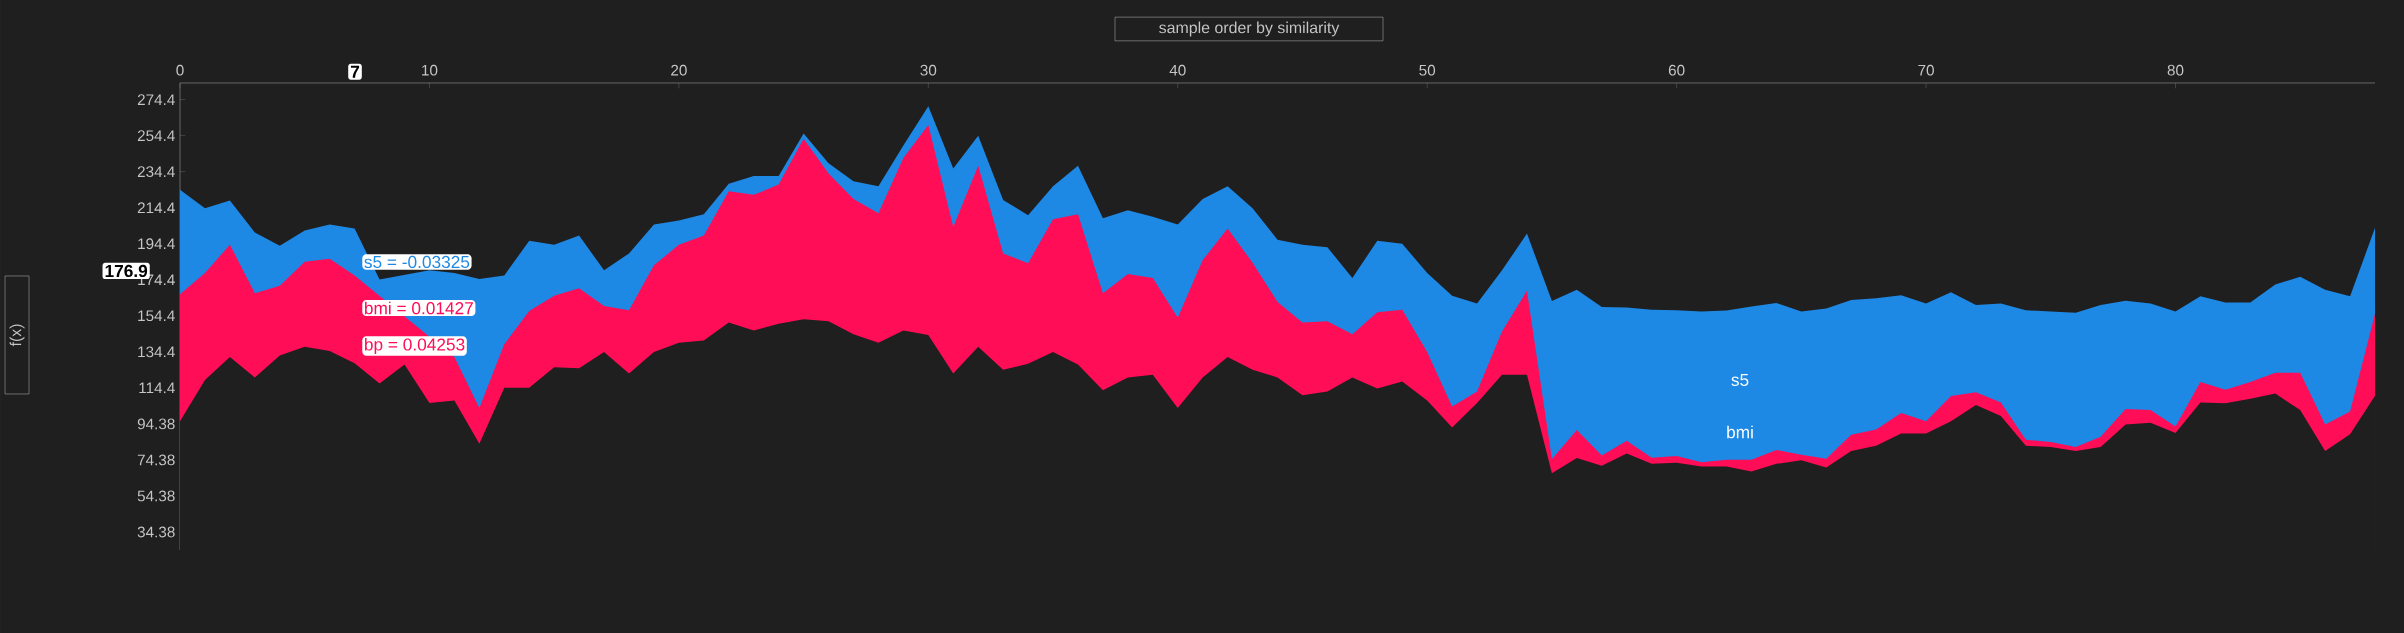 This screenshot has width=2404, height=633. What do you see at coordinates (418, 308) in the screenshot?
I see `annotation: bmi = 0.01427` at bounding box center [418, 308].